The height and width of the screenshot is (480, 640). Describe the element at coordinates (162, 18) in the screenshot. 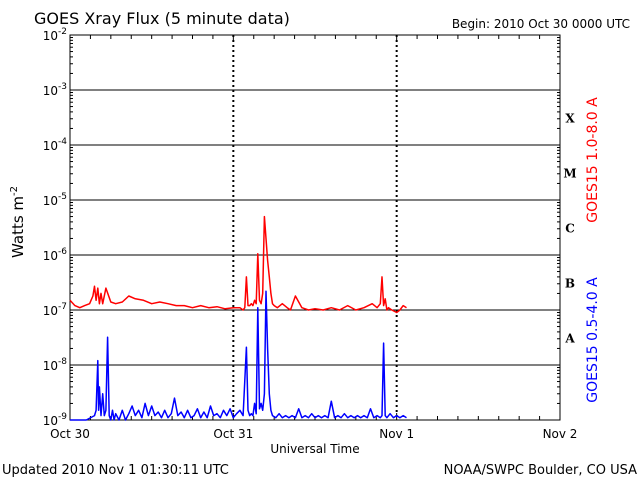

I see `chart-title: GOES Xray Flux (5 minute data)` at that location.